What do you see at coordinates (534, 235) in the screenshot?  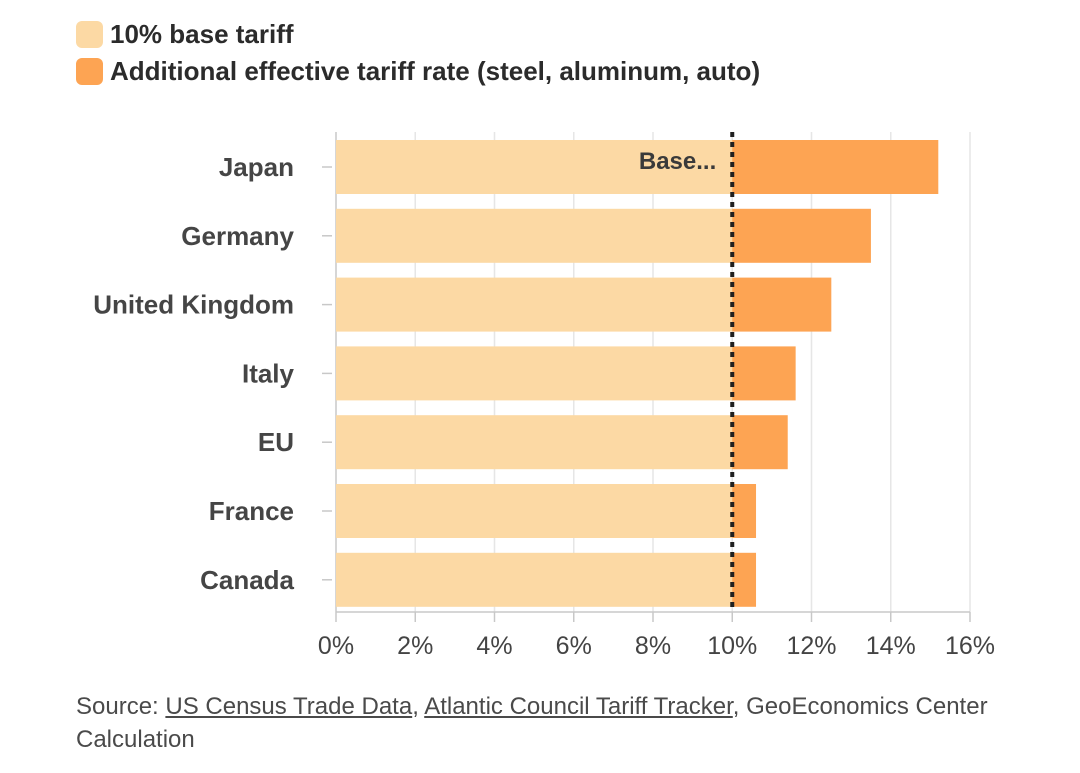 I see `bar-base-germany` at bounding box center [534, 235].